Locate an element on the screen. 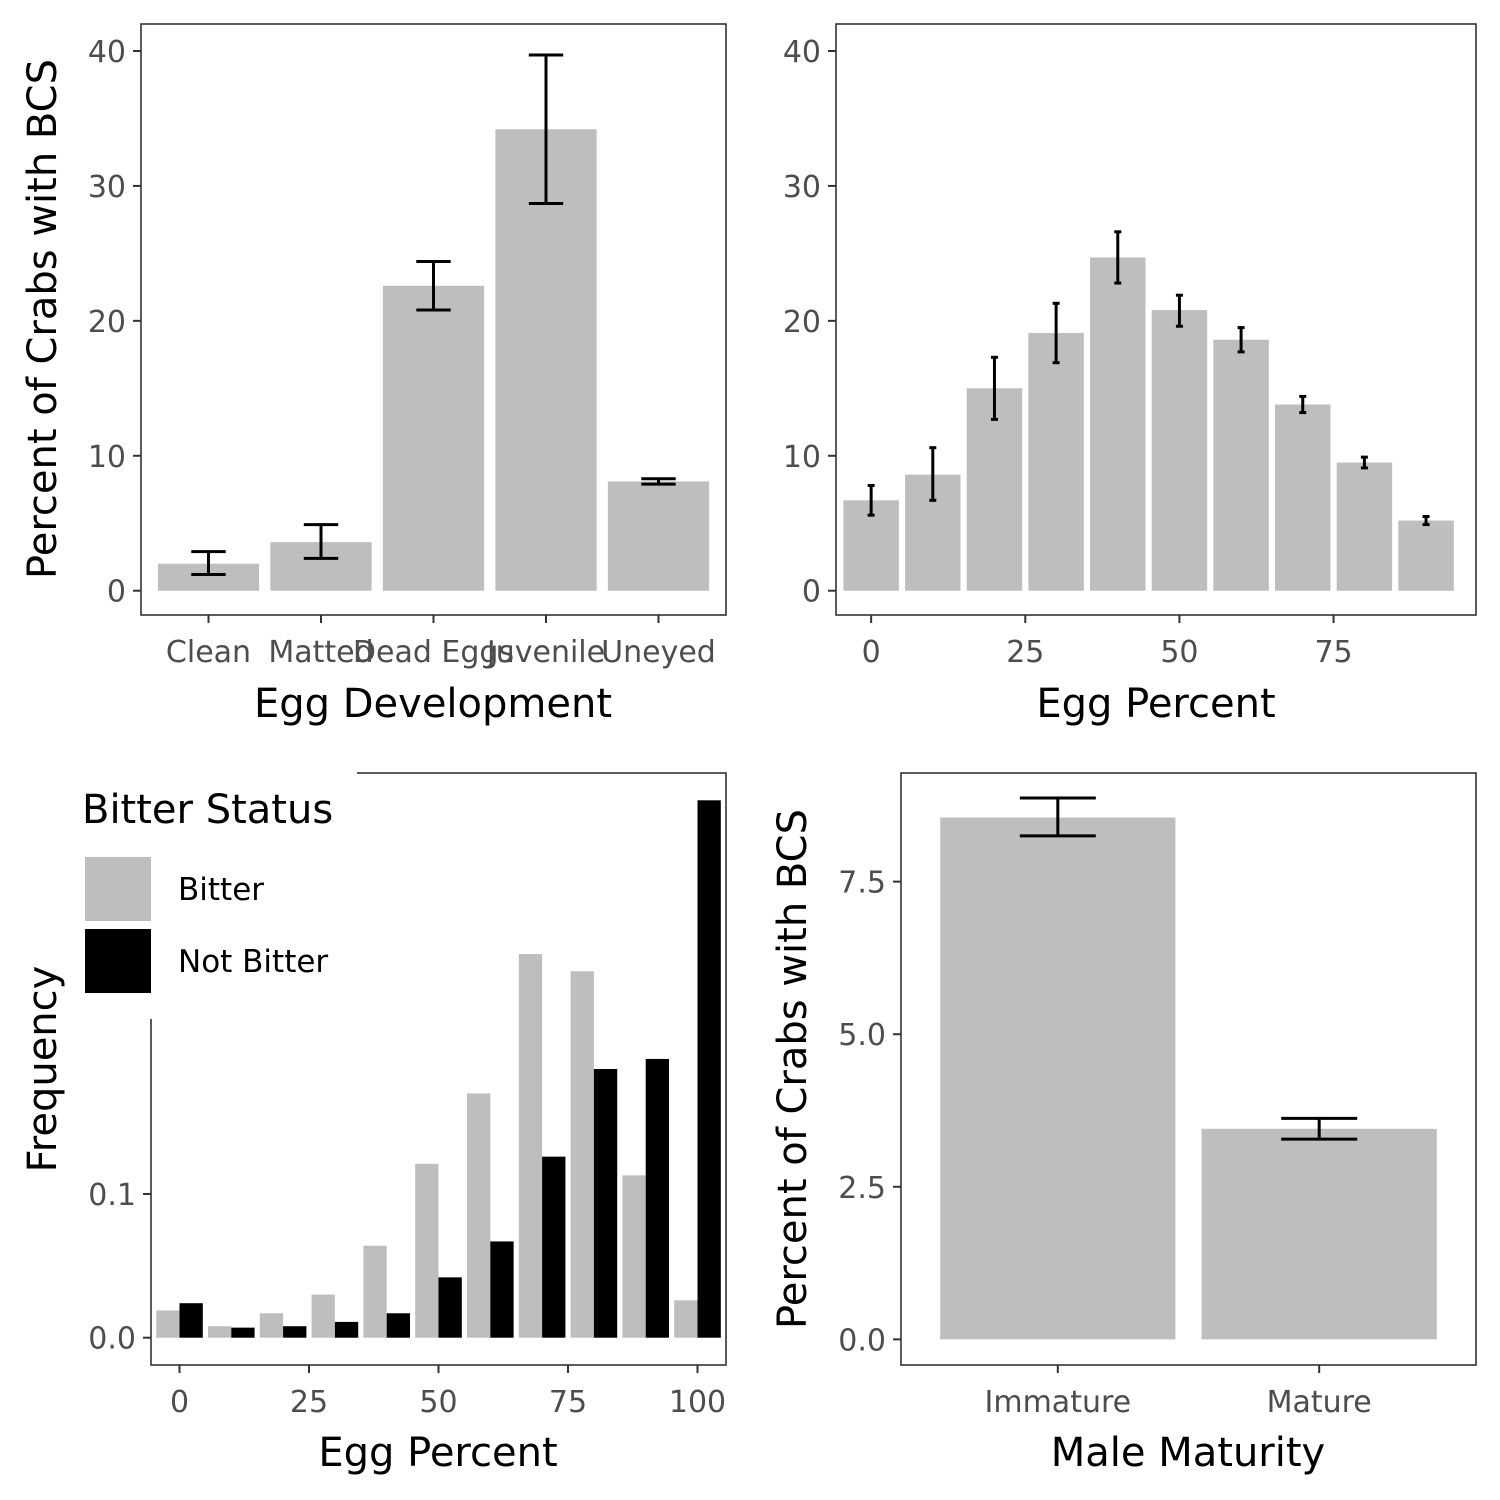  y-tick-label: 5.0 is located at coordinates (862, 1035).